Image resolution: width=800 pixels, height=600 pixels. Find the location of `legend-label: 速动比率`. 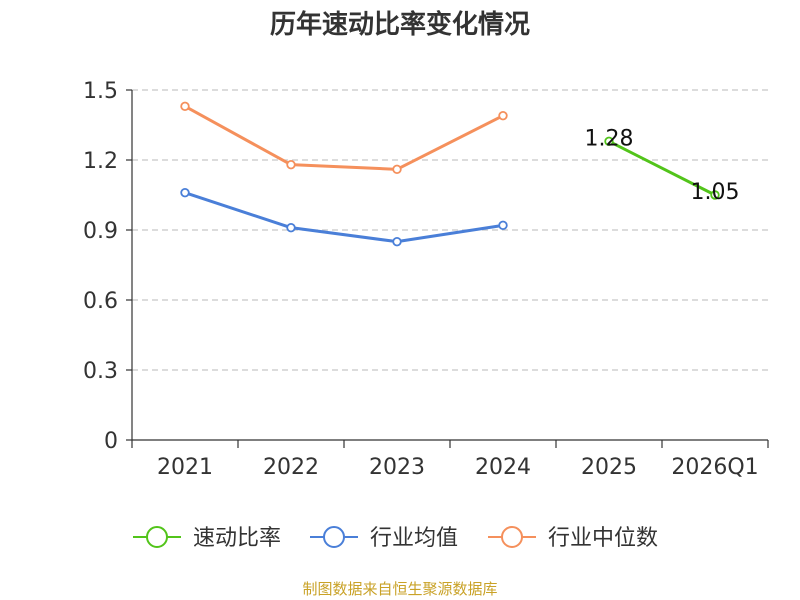

legend-label: 速动比率 is located at coordinates (237, 538).